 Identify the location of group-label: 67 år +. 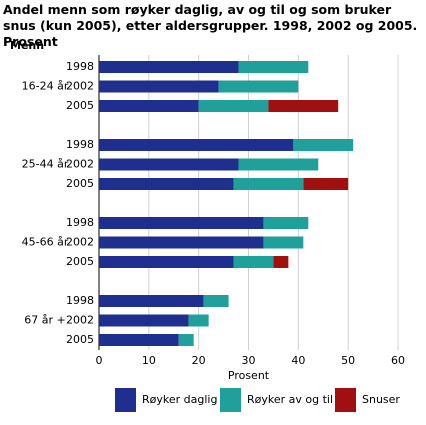
(44, 320).